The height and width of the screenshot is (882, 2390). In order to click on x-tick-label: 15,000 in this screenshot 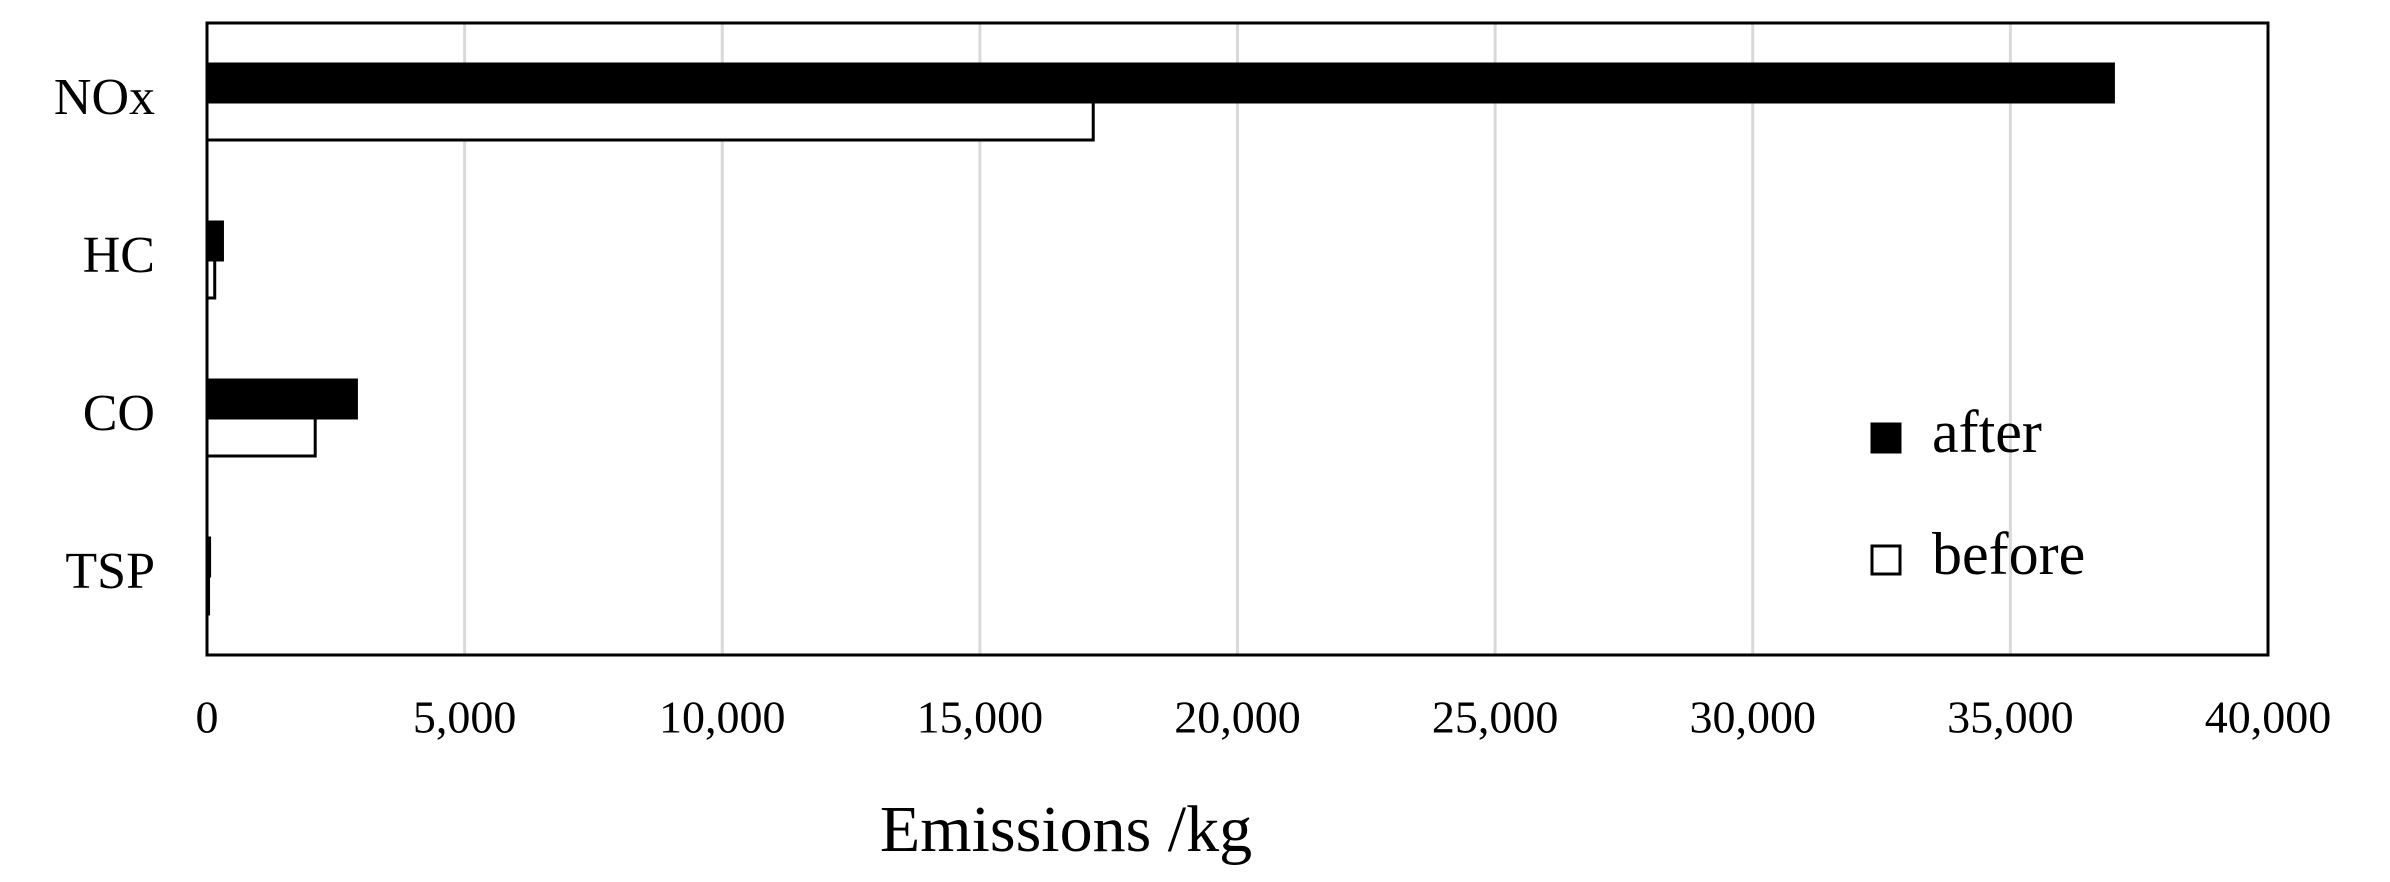, I will do `click(980, 717)`.